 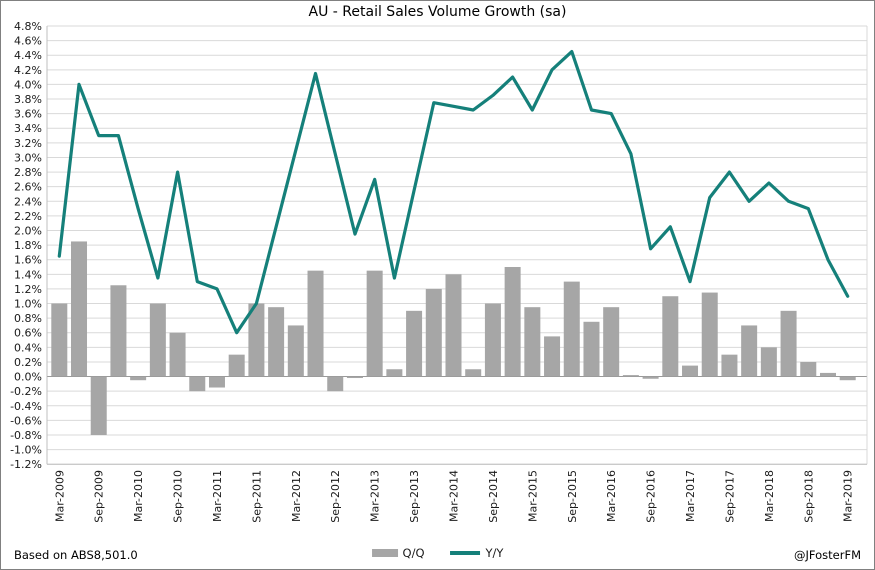 What do you see at coordinates (848, 496) in the screenshot?
I see `x-tick-label: Mar-2019` at bounding box center [848, 496].